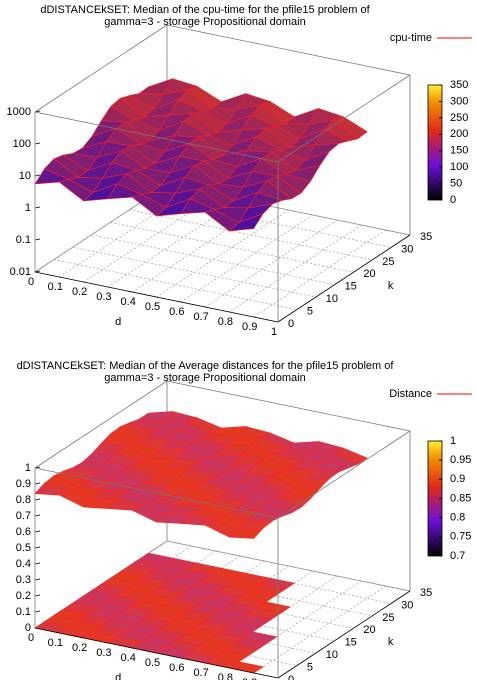 This screenshot has width=477, height=680. What do you see at coordinates (459, 151) in the screenshot?
I see `colorbar-tick-label: 150` at bounding box center [459, 151].